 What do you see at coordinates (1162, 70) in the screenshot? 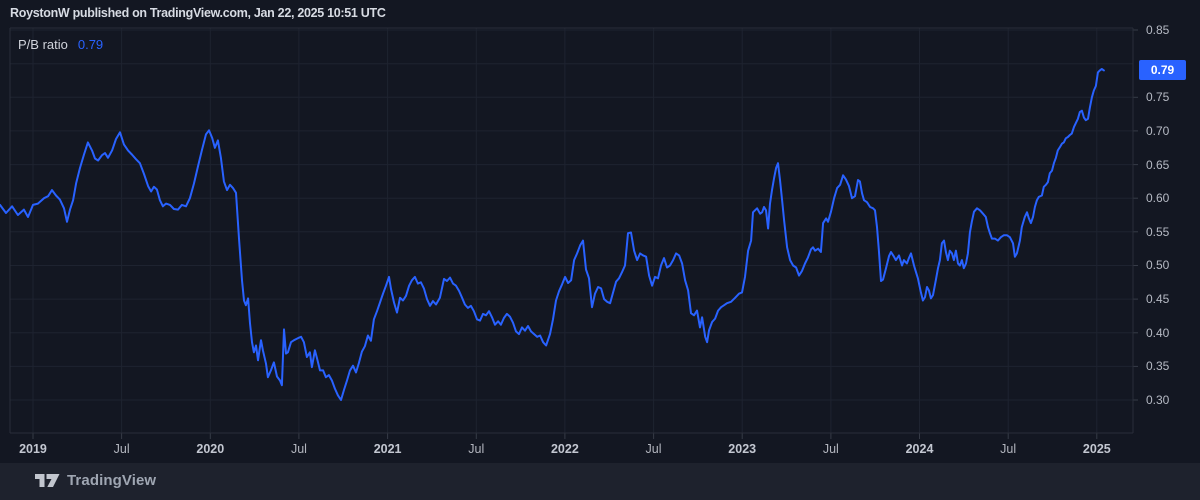
I see `last-price-badge: 0.79` at bounding box center [1162, 70].